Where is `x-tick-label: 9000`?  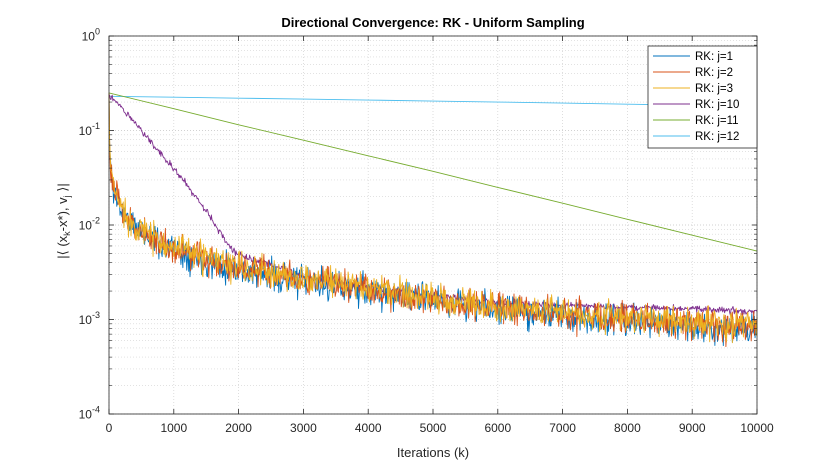
x-tick-label: 9000 is located at coordinates (692, 428).